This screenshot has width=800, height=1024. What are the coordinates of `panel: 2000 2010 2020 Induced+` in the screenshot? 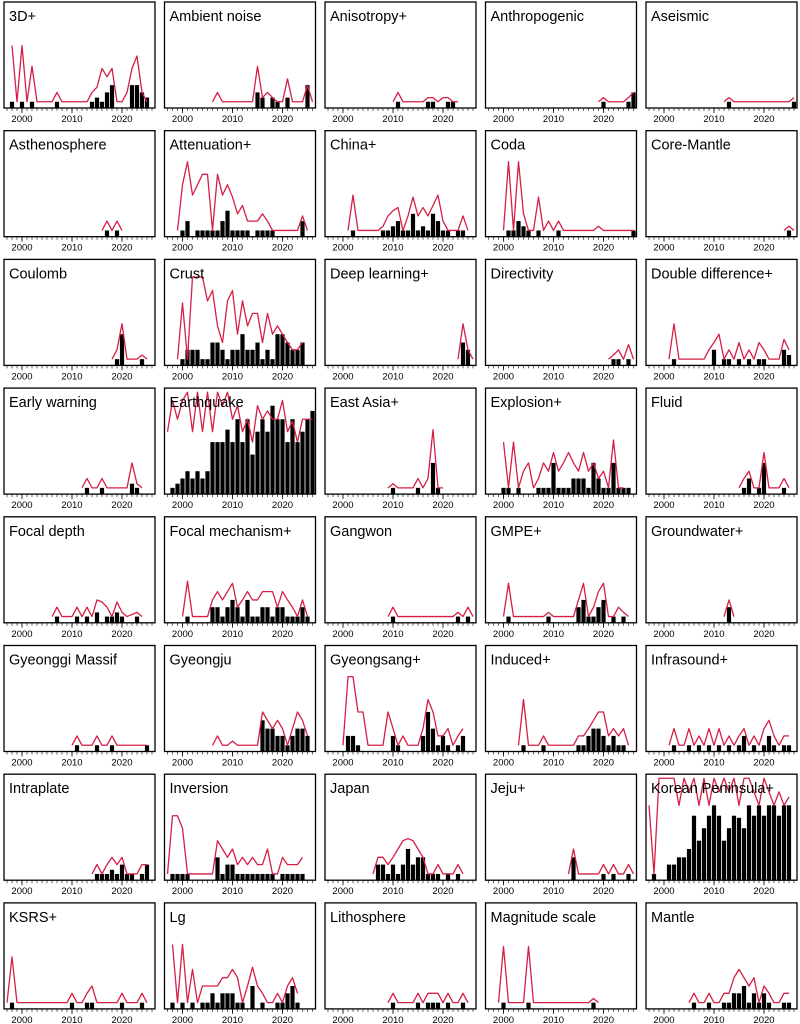 It's located at (561, 706).